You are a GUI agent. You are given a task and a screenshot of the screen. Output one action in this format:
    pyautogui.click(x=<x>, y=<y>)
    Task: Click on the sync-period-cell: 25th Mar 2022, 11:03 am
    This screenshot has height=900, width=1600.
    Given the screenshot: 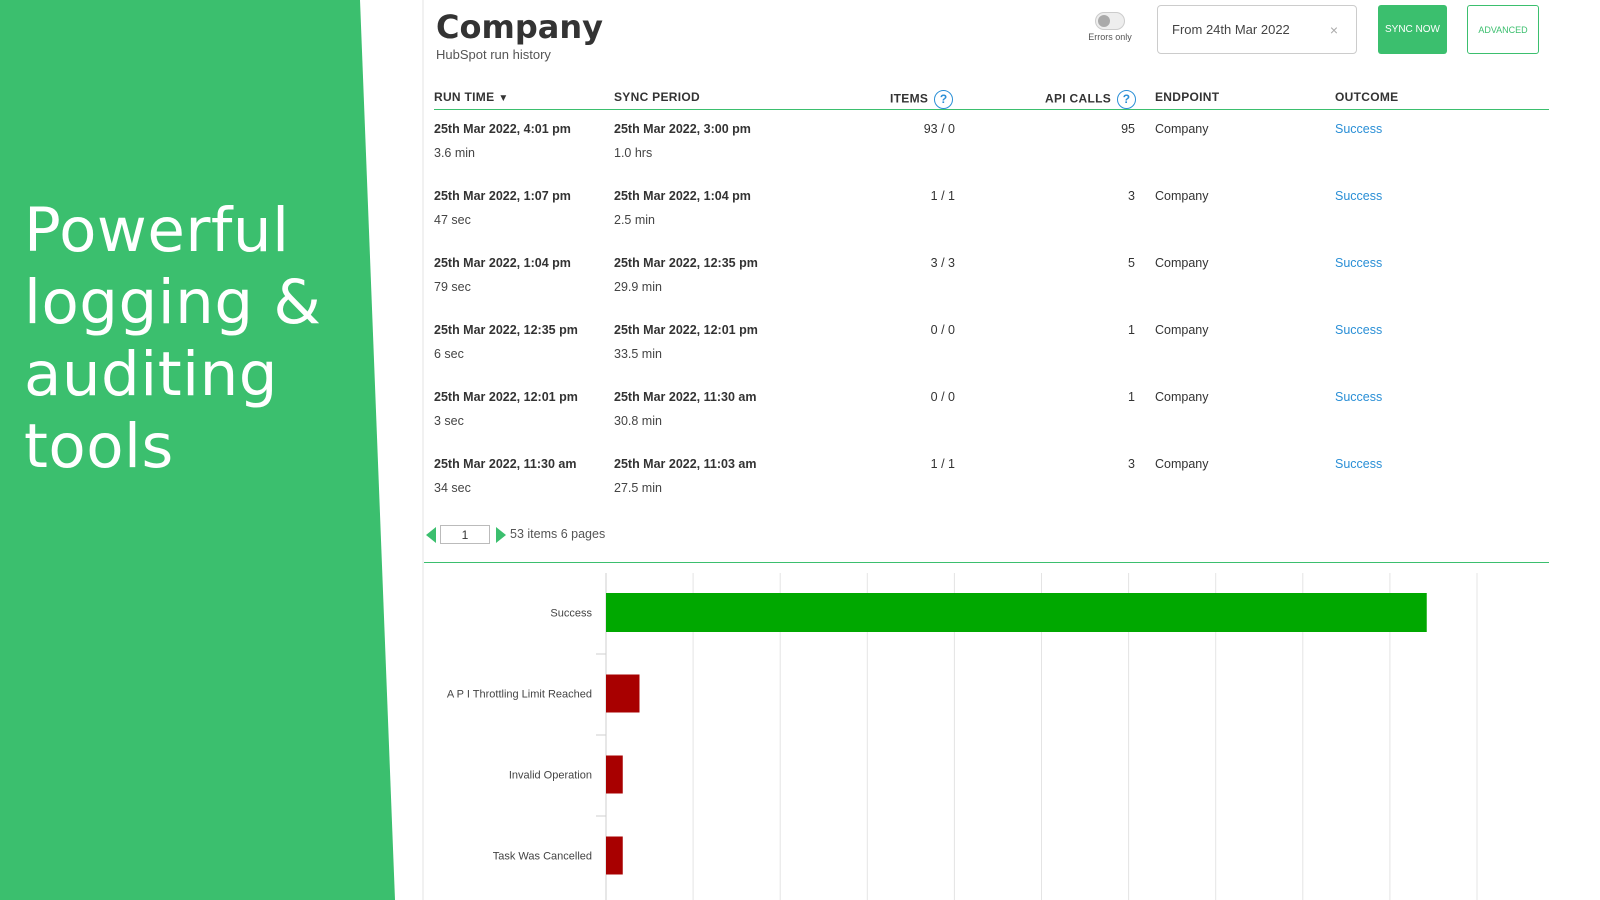 What is the action you would take?
    pyautogui.click(x=685, y=464)
    